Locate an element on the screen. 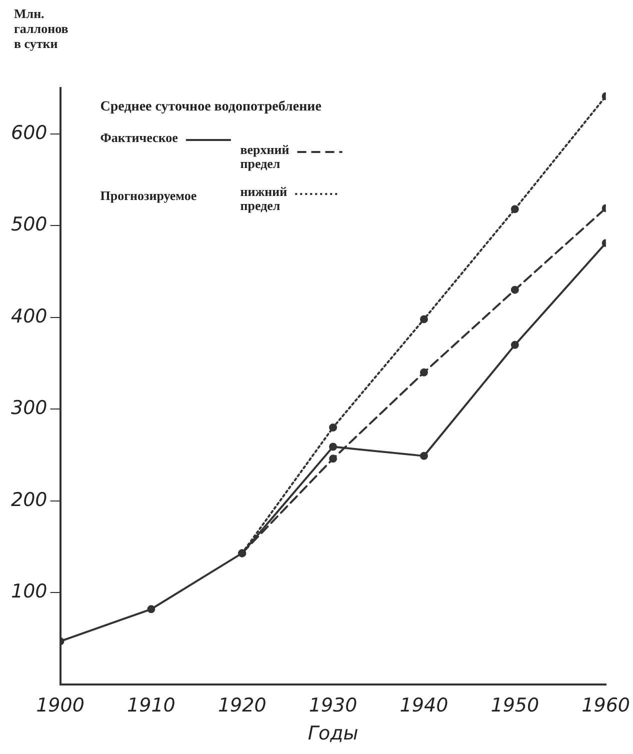  legend-label: Фактическое is located at coordinates (139, 137).